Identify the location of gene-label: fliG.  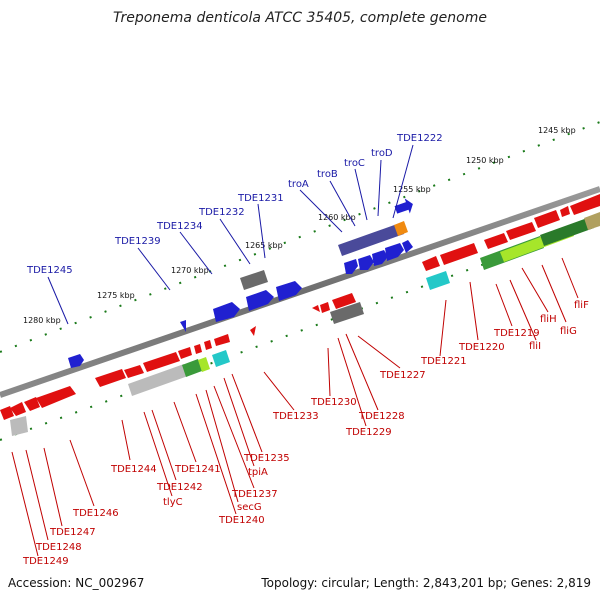
(568, 331).